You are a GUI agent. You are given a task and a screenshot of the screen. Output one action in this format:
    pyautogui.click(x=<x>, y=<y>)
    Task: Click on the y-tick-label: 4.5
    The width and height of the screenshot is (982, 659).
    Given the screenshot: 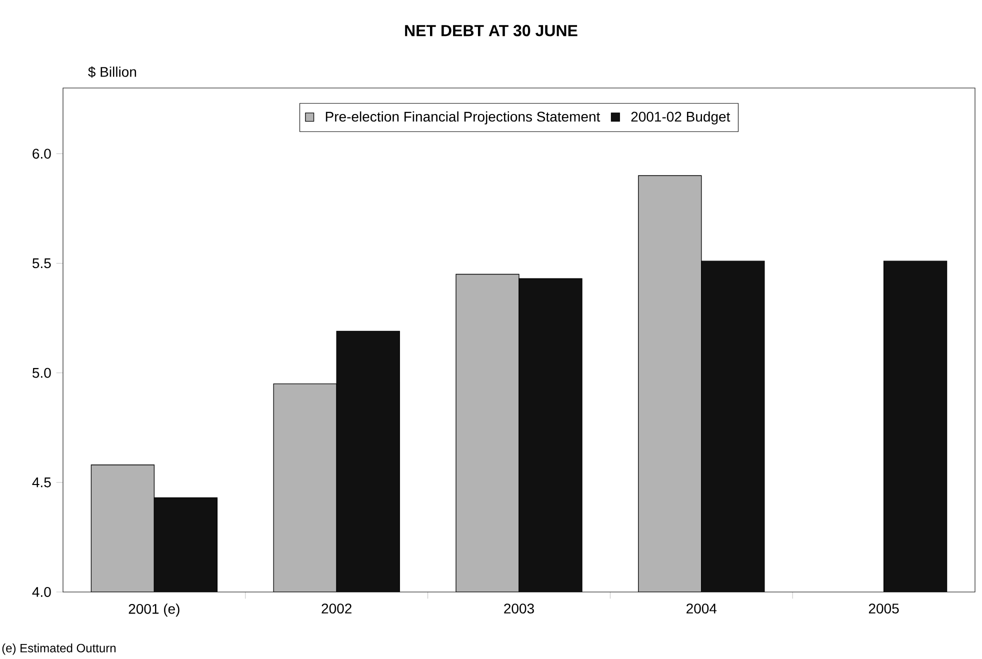 What is the action you would take?
    pyautogui.click(x=41, y=483)
    